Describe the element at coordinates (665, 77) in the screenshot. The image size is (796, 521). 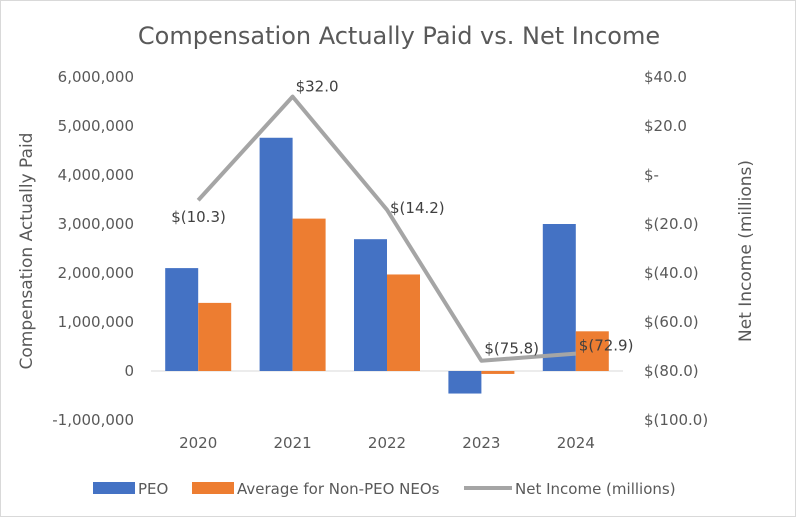
I see `y2-tick-label: $40.0` at that location.